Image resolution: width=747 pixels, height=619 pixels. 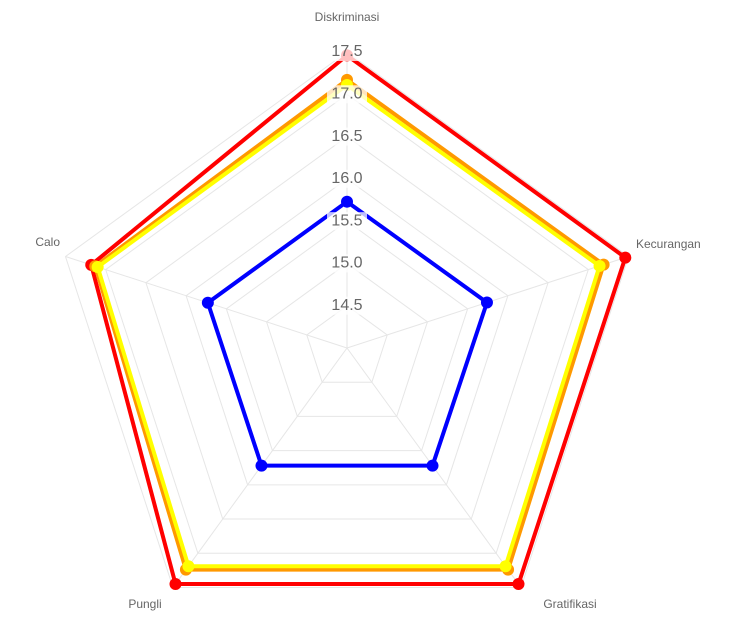 What do you see at coordinates (144, 604) in the screenshot?
I see `axis-label: Pungli` at bounding box center [144, 604].